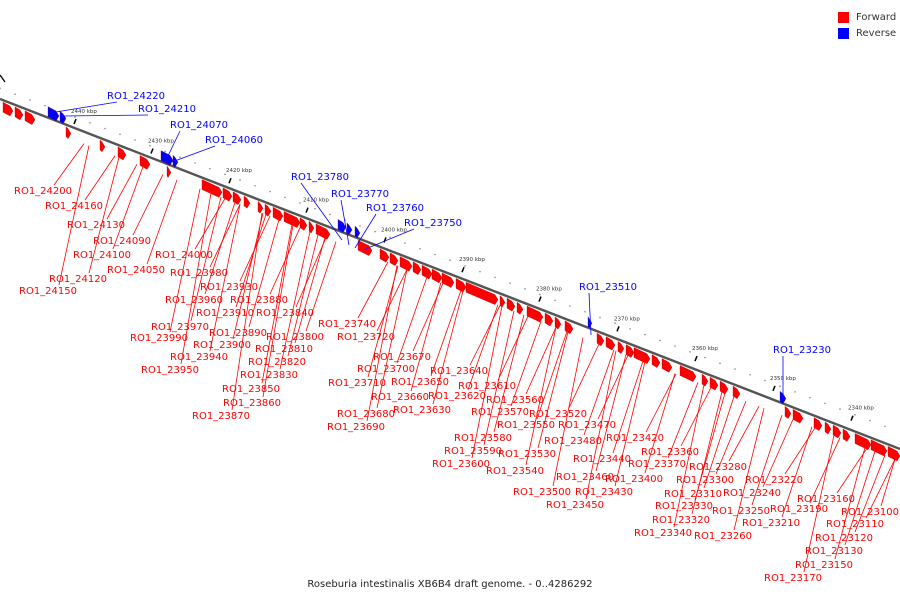 This screenshot has width=900, height=600. What do you see at coordinates (834, 551) in the screenshot?
I see `gene-label: RO1_23130` at bounding box center [834, 551].